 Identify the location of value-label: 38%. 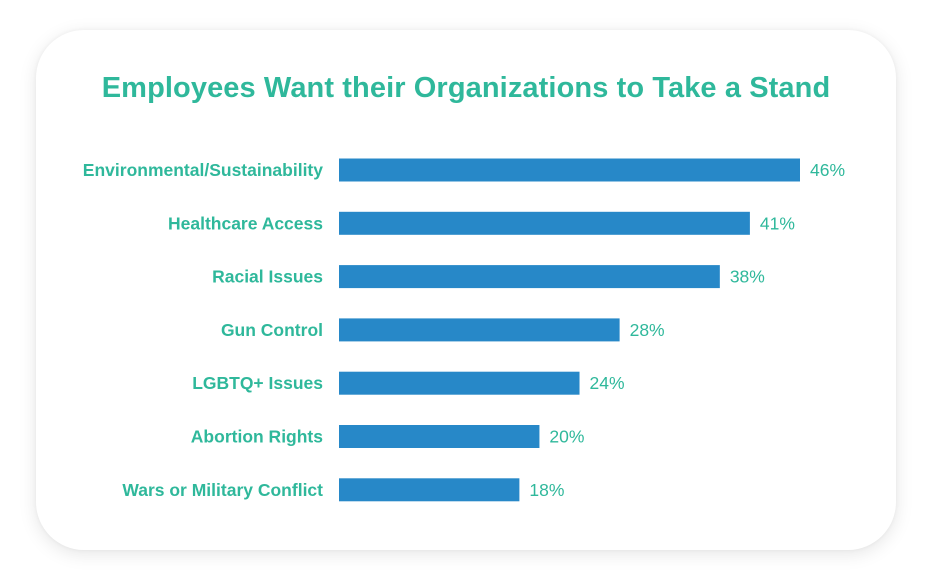
(747, 277).